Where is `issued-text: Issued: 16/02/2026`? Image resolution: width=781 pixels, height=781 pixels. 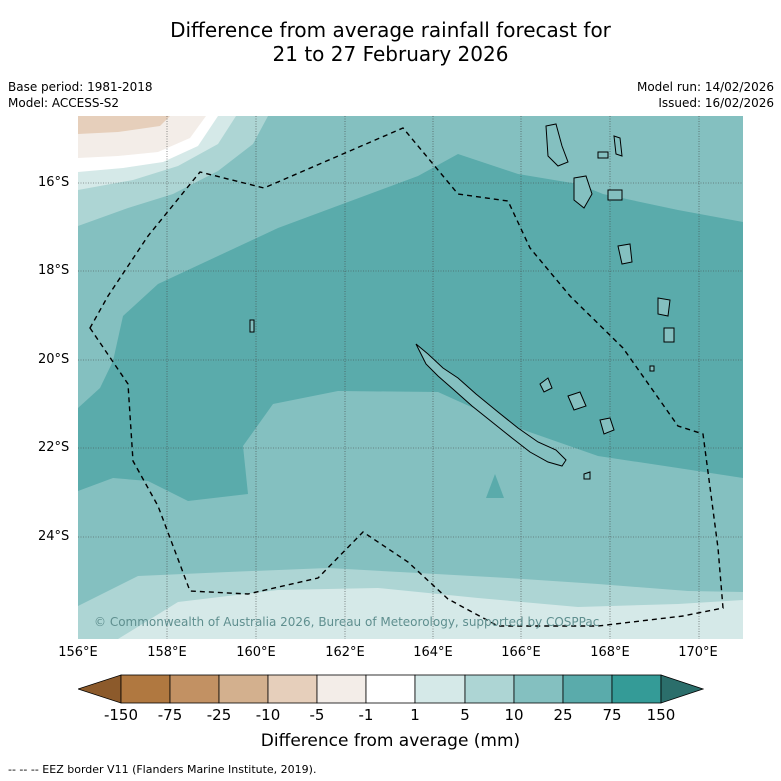 issued-text: Issued: 16/02/2026 is located at coordinates (716, 103).